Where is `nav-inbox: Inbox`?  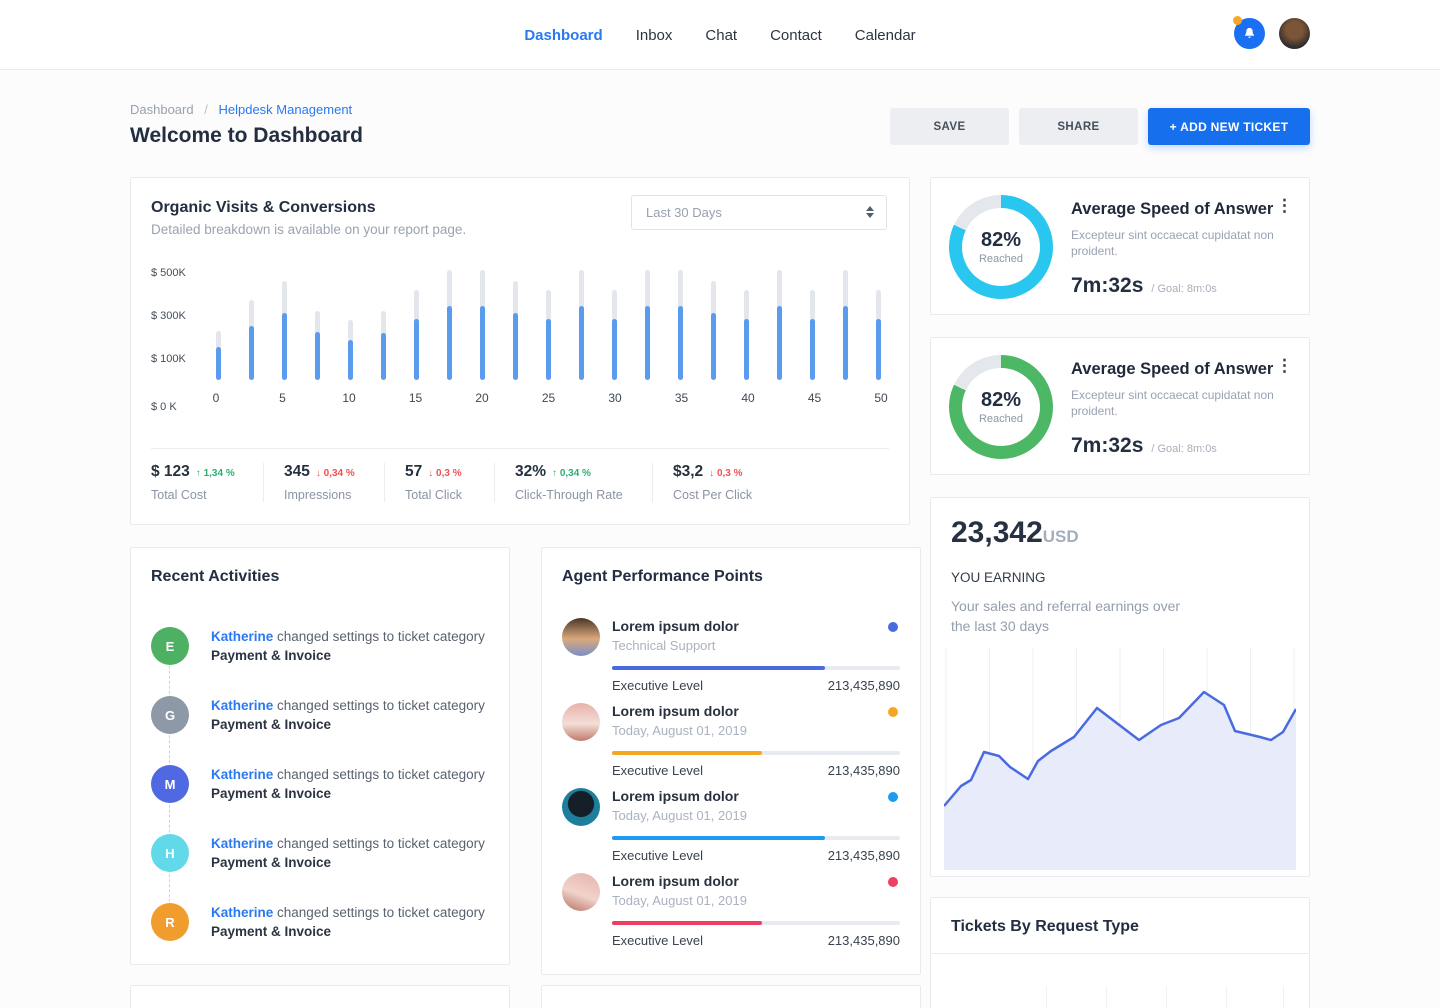 nav-inbox: Inbox is located at coordinates (654, 35).